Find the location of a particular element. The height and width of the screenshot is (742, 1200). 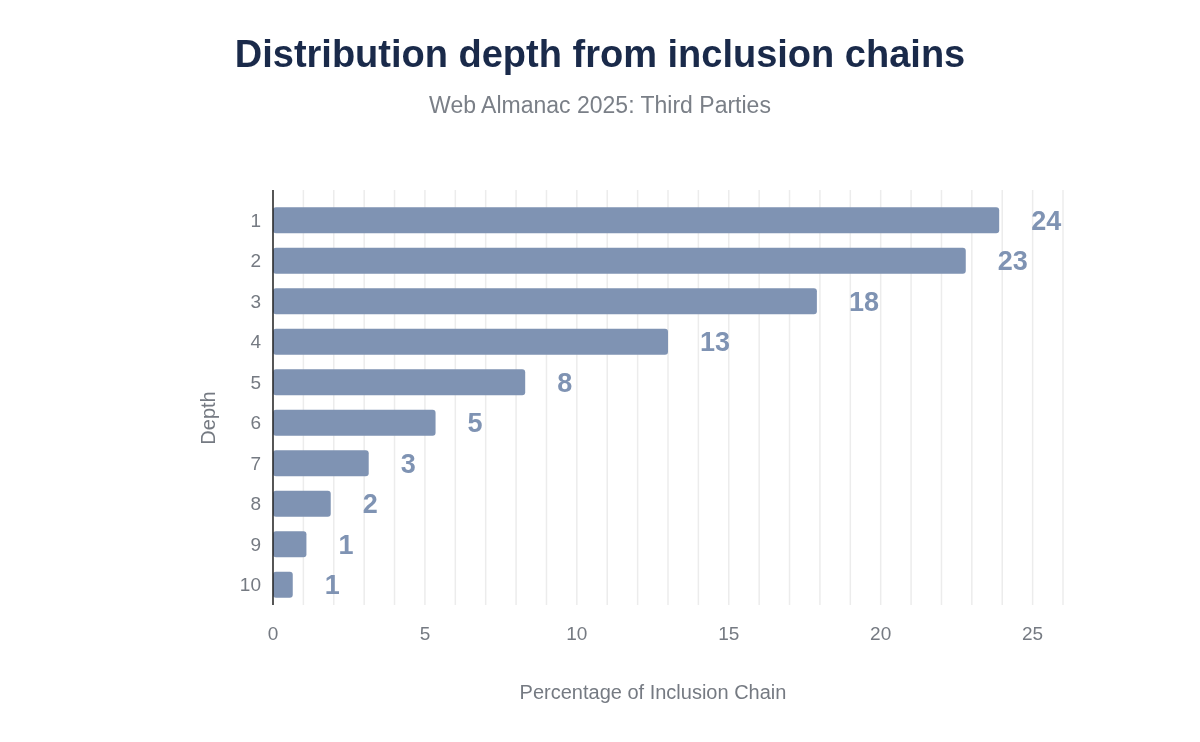

x-tick-label: 25 is located at coordinates (1033, 633).